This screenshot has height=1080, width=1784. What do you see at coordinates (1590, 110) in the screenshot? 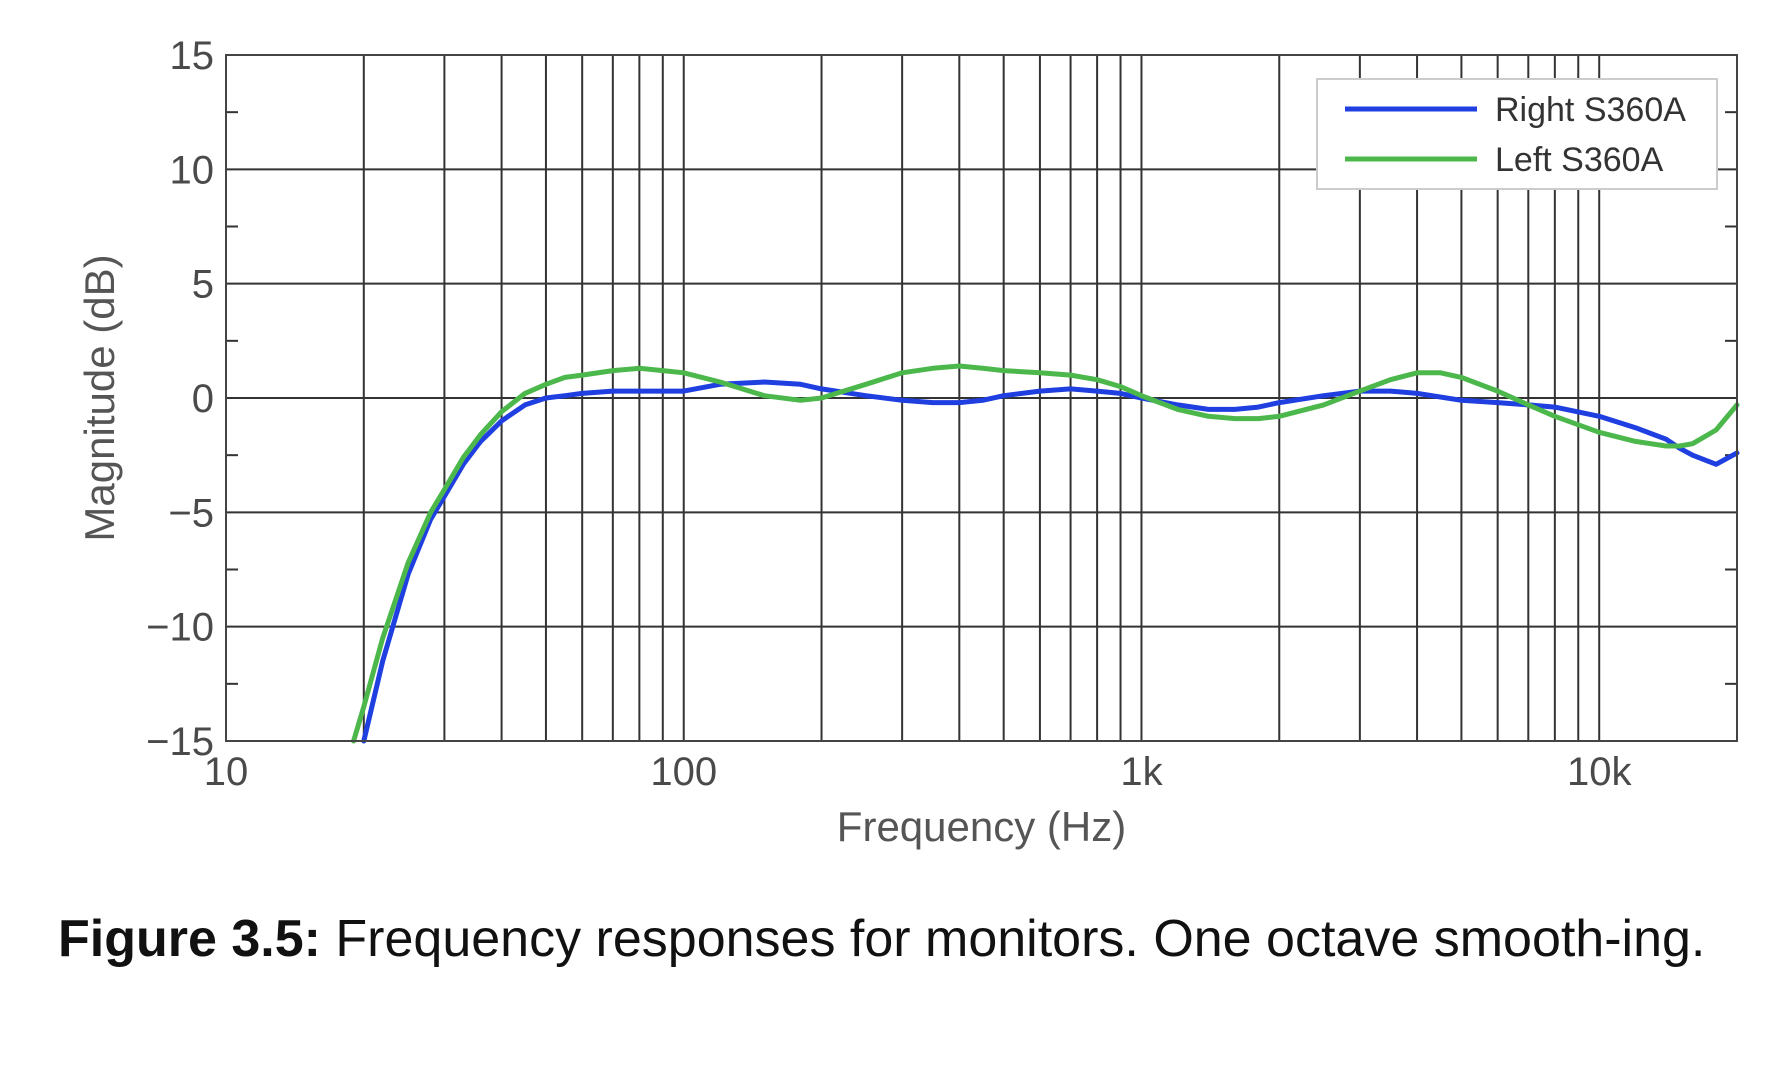
I see `legend-label-right-s360a: Right S360A` at bounding box center [1590, 110].